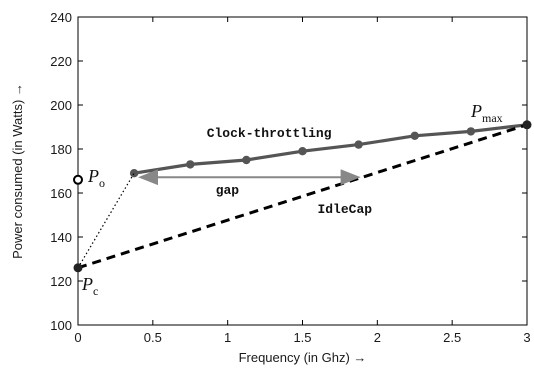 The image size is (534, 369). I want to click on x-tick-label: 0, so click(77, 337).